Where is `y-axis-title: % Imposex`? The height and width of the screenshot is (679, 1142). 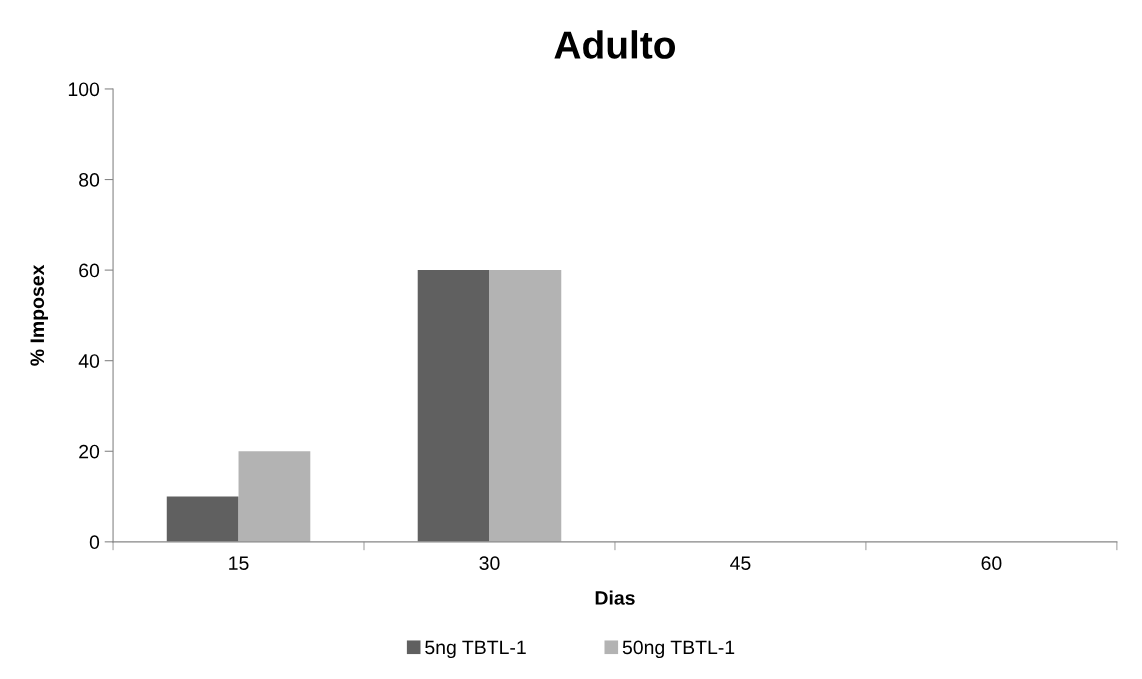
y-axis-title: % Imposex is located at coordinates (39, 315).